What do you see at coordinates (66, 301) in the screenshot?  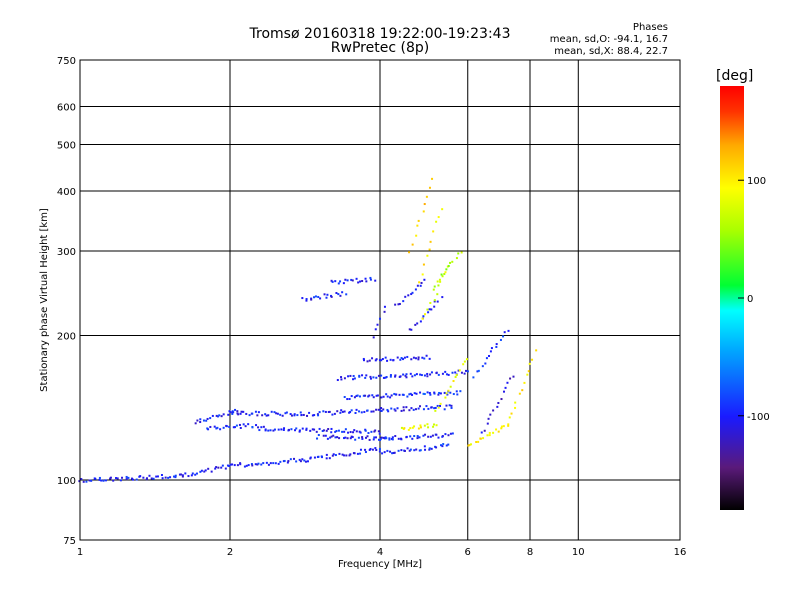 I see `y-tick-labels: 75 100 200 300 400 500 600 750` at bounding box center [66, 301].